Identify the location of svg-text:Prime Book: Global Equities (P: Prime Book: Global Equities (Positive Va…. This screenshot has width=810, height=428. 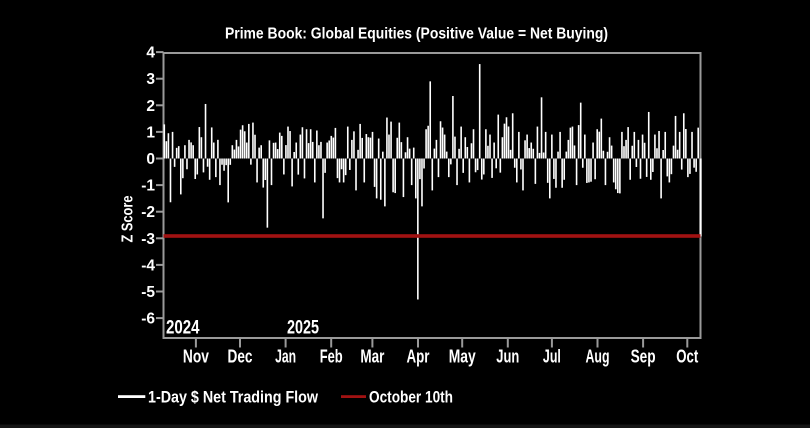
(416, 34).